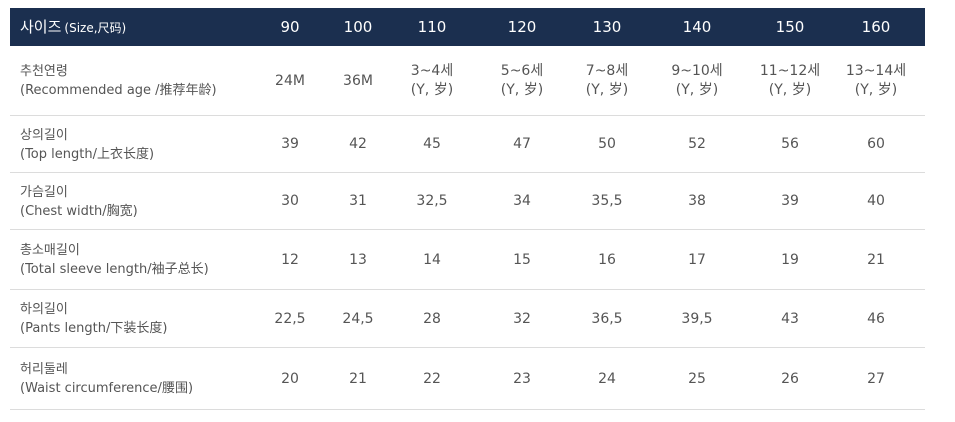 The image size is (955, 422). I want to click on table-cell: 14, so click(432, 260).